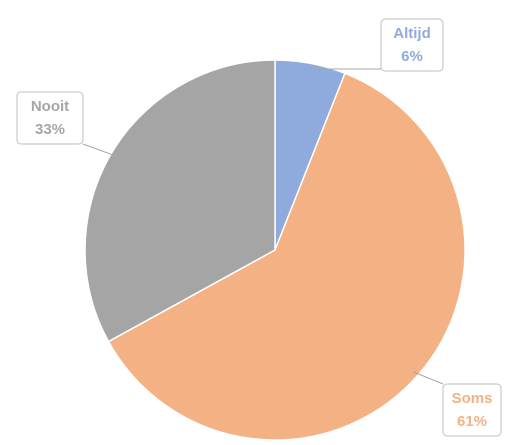 The image size is (505, 445). I want to click on label-value: 33%, so click(50, 129).